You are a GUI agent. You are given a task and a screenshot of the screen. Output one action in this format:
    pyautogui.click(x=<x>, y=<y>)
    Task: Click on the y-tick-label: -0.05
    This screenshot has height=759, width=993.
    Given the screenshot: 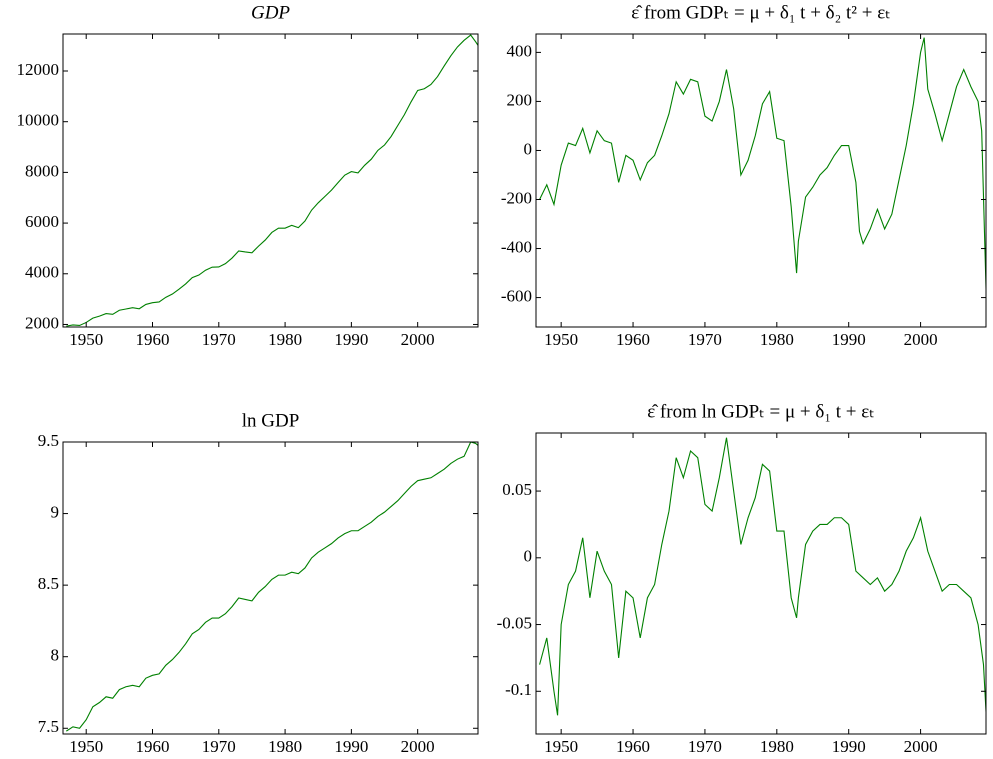 What is the action you would take?
    pyautogui.click(x=514, y=622)
    